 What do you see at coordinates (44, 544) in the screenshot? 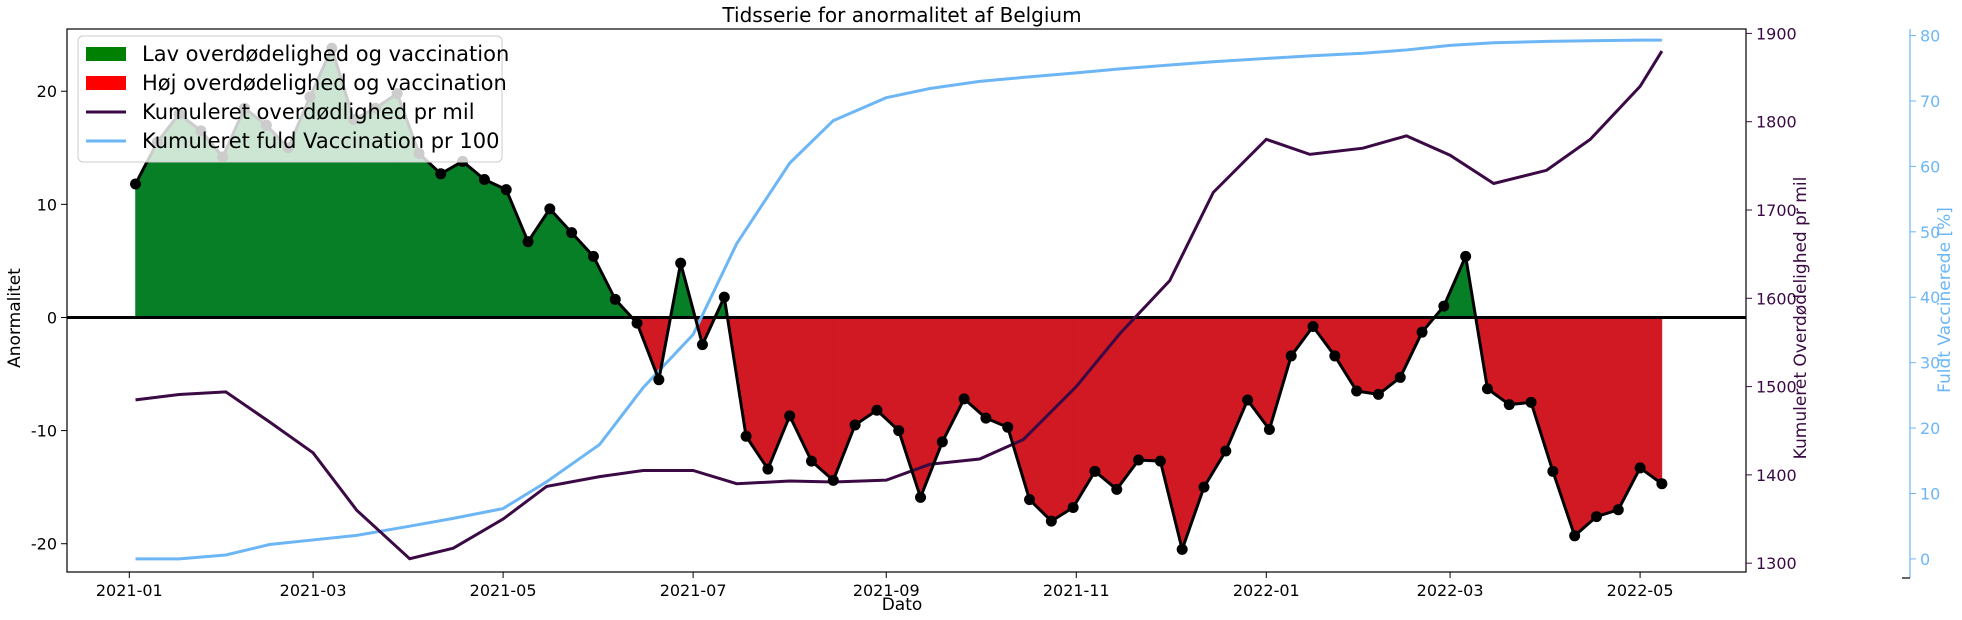
I see `y-tick-label: -20` at bounding box center [44, 544].